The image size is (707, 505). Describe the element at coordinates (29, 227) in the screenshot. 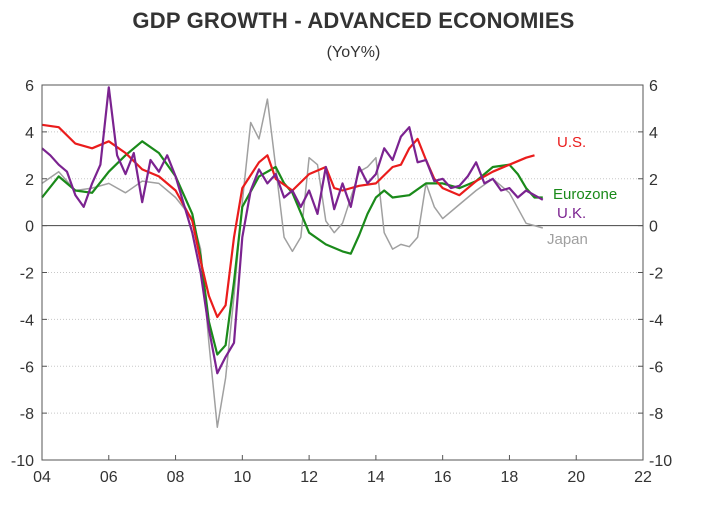

I see `y-tick-label-left: 0` at that location.